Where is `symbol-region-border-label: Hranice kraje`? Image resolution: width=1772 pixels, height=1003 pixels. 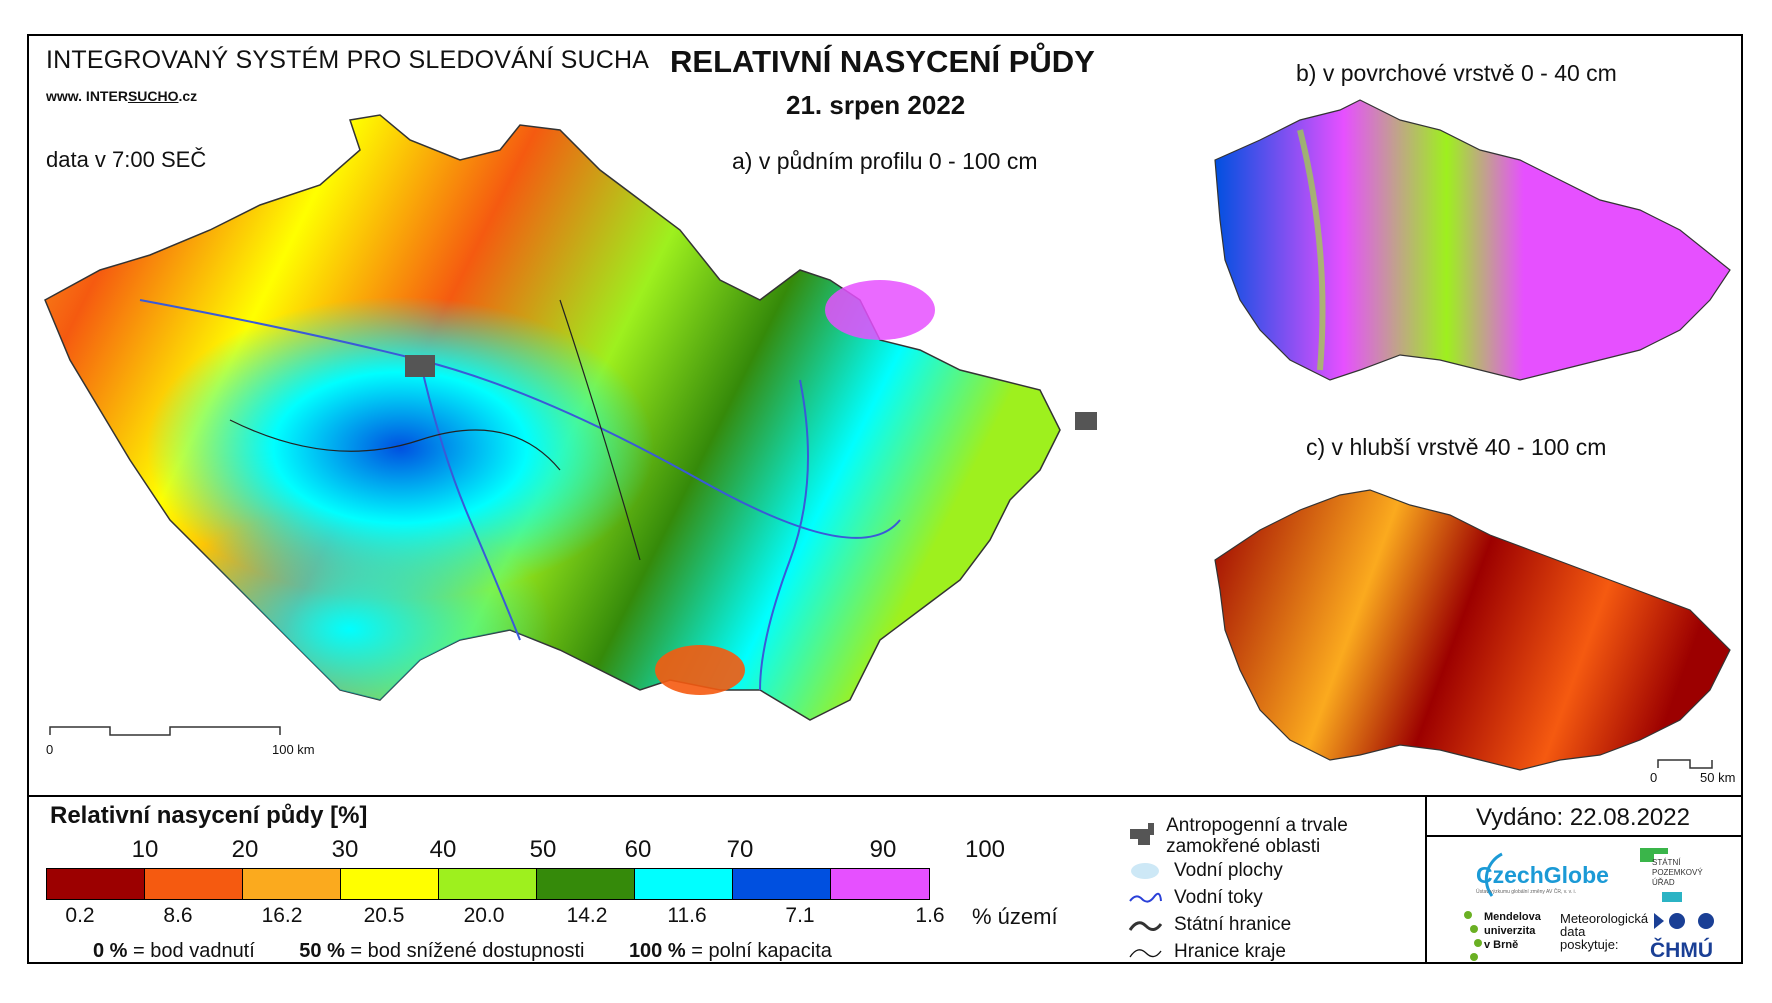 symbol-region-border-label: Hranice kraje is located at coordinates (1230, 951).